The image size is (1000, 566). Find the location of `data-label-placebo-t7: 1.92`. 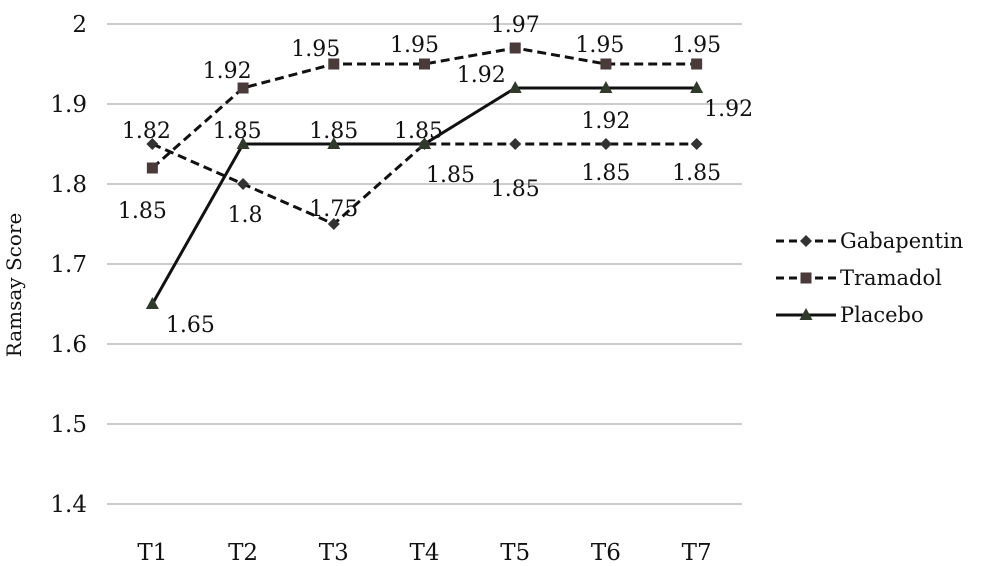

data-label-placebo-t7: 1.92 is located at coordinates (728, 109).